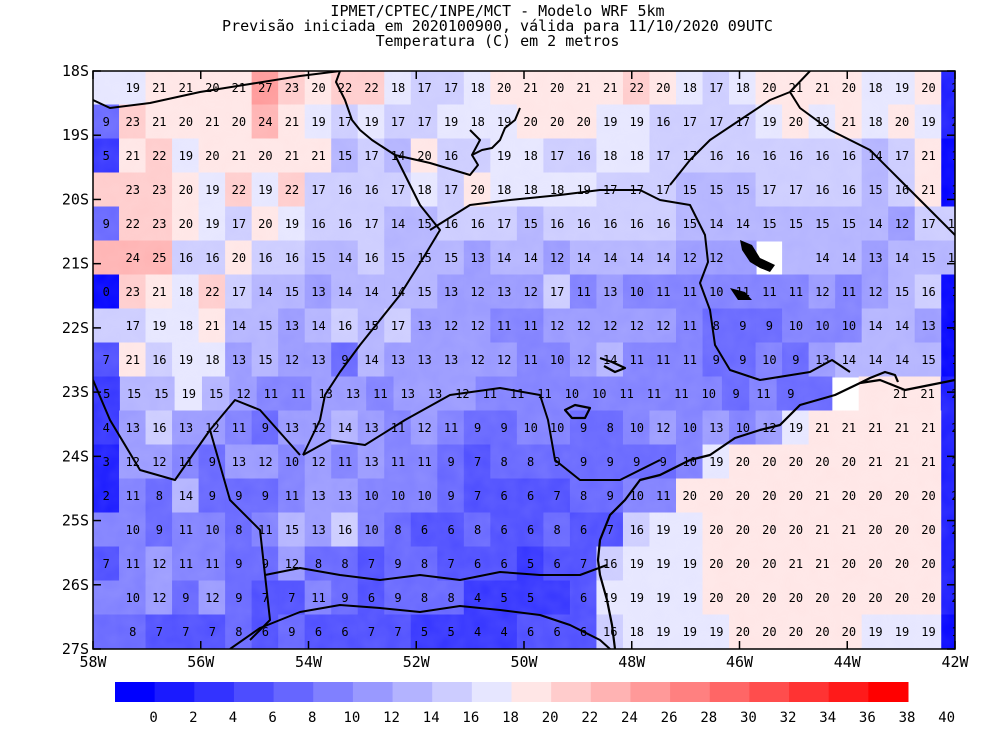 The height and width of the screenshot is (742, 995). Describe the element at coordinates (75, 328) in the screenshot. I see `y-tick-label: 22S` at that location.